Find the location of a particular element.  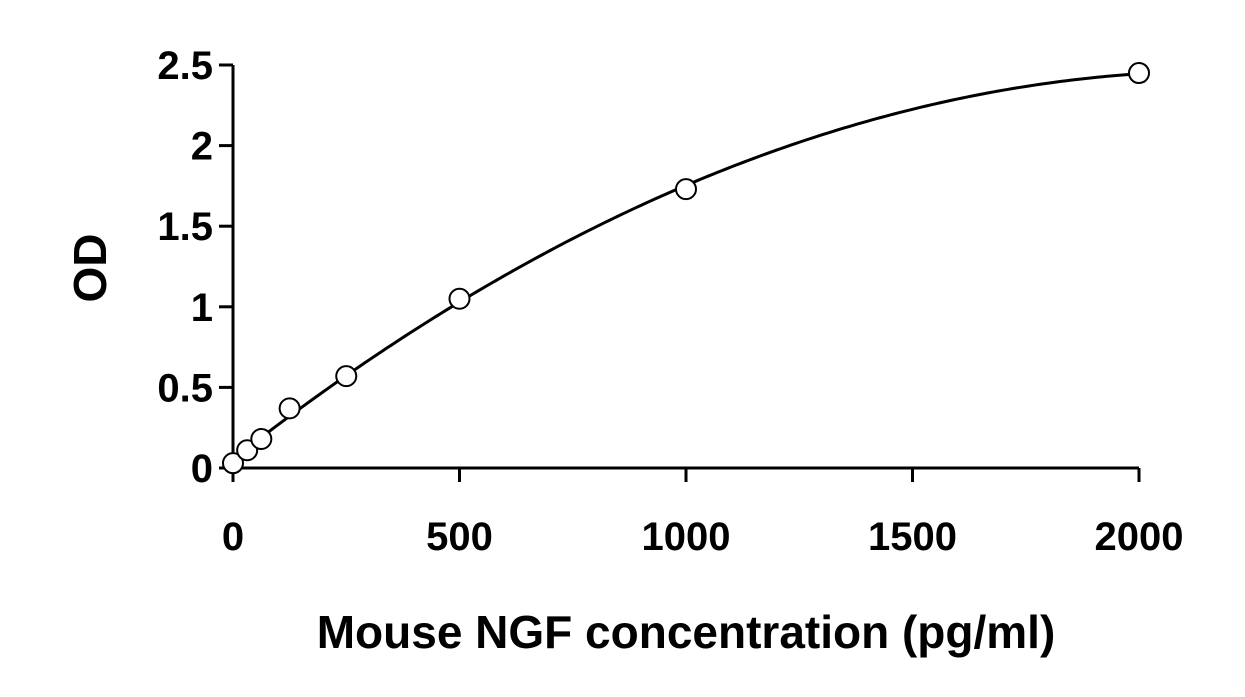

y-tick-label: 1 is located at coordinates (202, 308).